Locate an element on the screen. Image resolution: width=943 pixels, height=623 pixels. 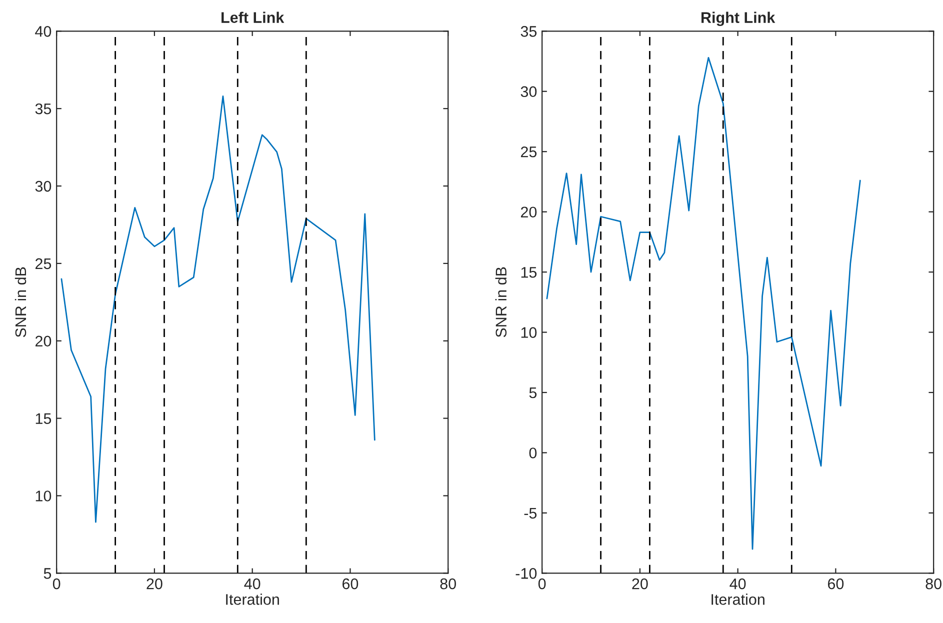
chart-title: Left Link is located at coordinates (253, 17).